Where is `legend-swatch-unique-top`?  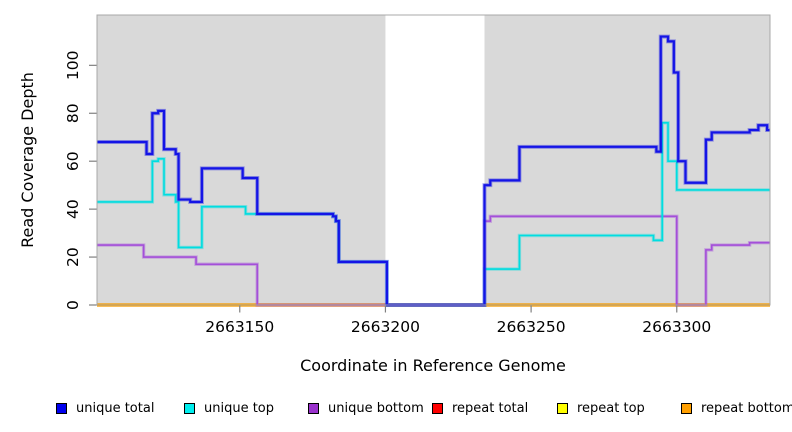
legend-swatch-unique-top is located at coordinates (189, 408).